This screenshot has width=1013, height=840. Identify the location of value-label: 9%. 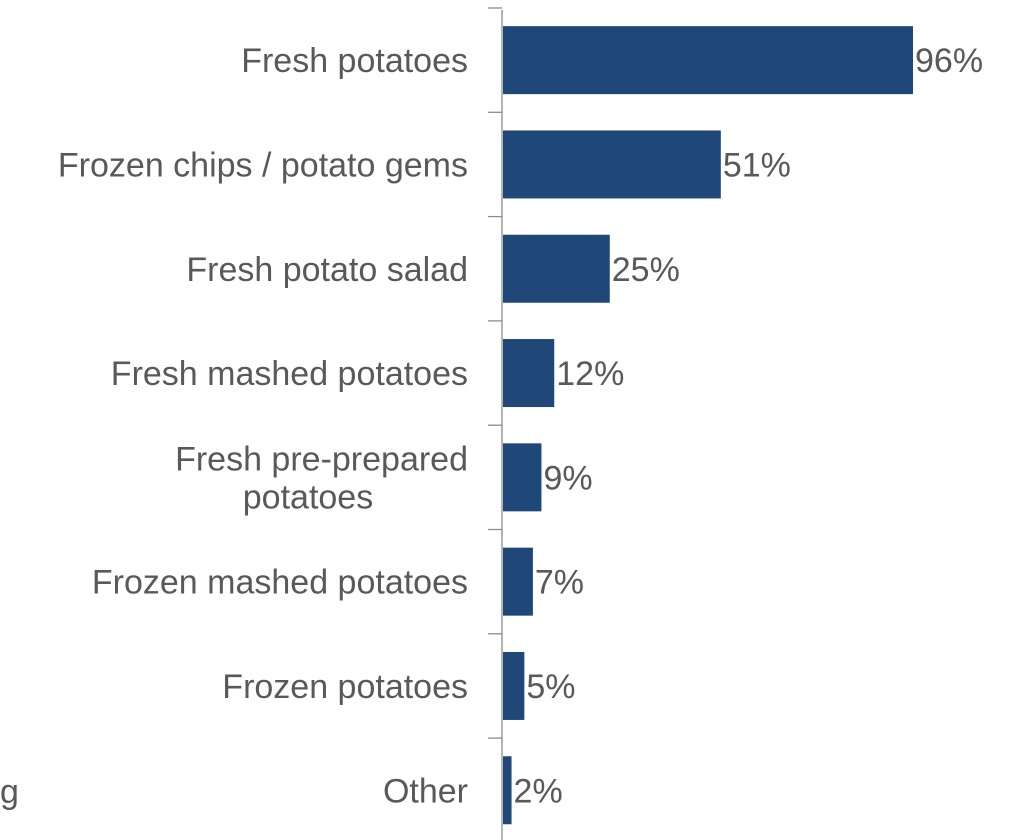
(567, 478).